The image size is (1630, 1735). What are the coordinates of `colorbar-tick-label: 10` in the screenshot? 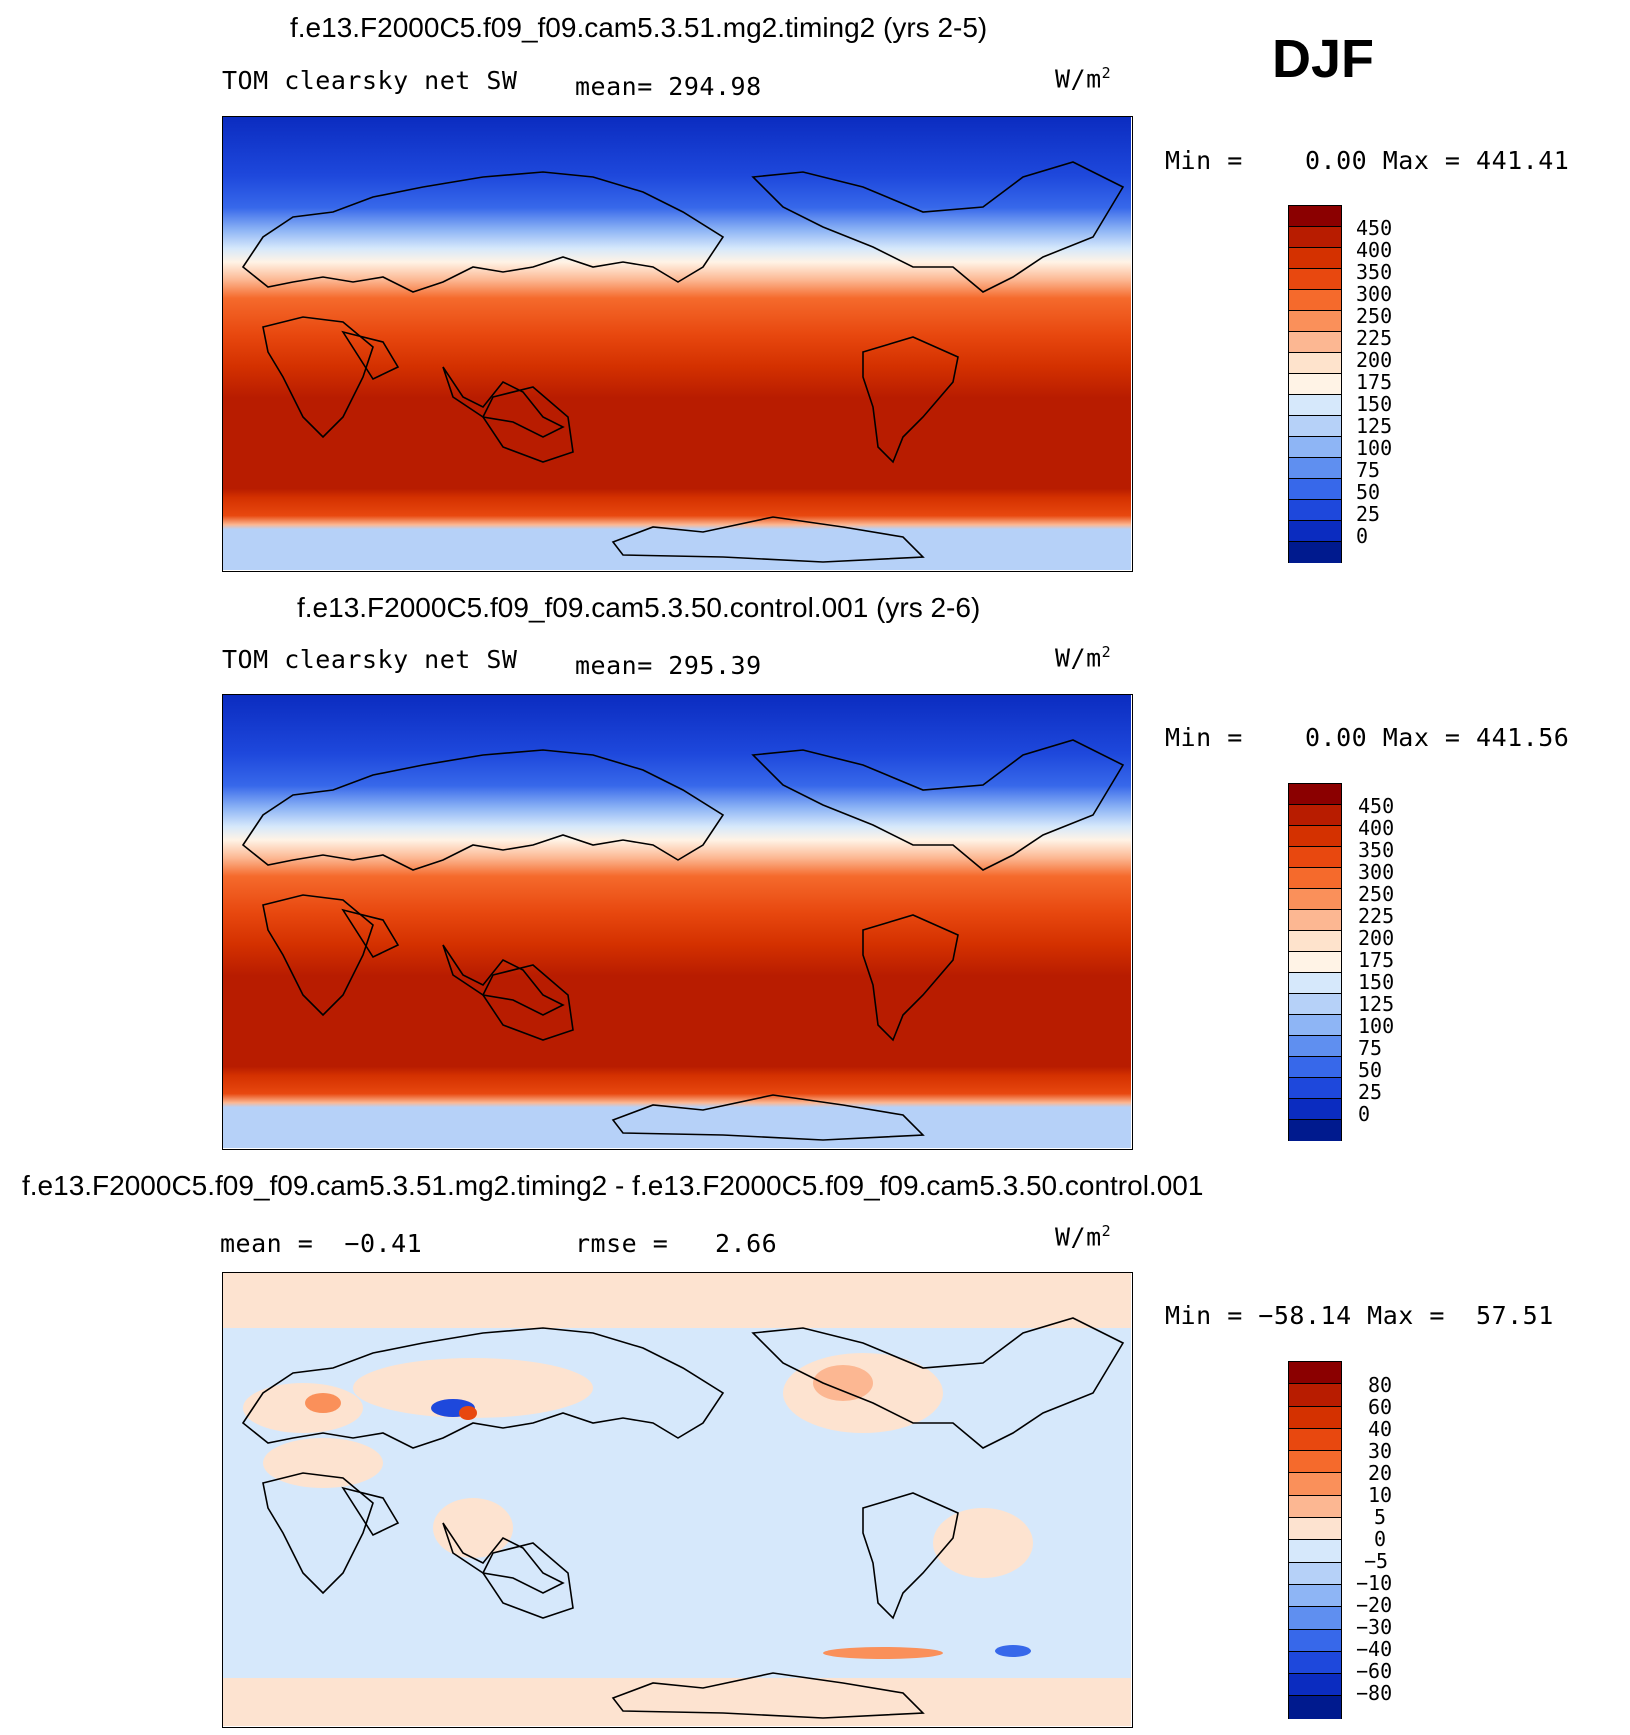 It's located at (1380, 1495).